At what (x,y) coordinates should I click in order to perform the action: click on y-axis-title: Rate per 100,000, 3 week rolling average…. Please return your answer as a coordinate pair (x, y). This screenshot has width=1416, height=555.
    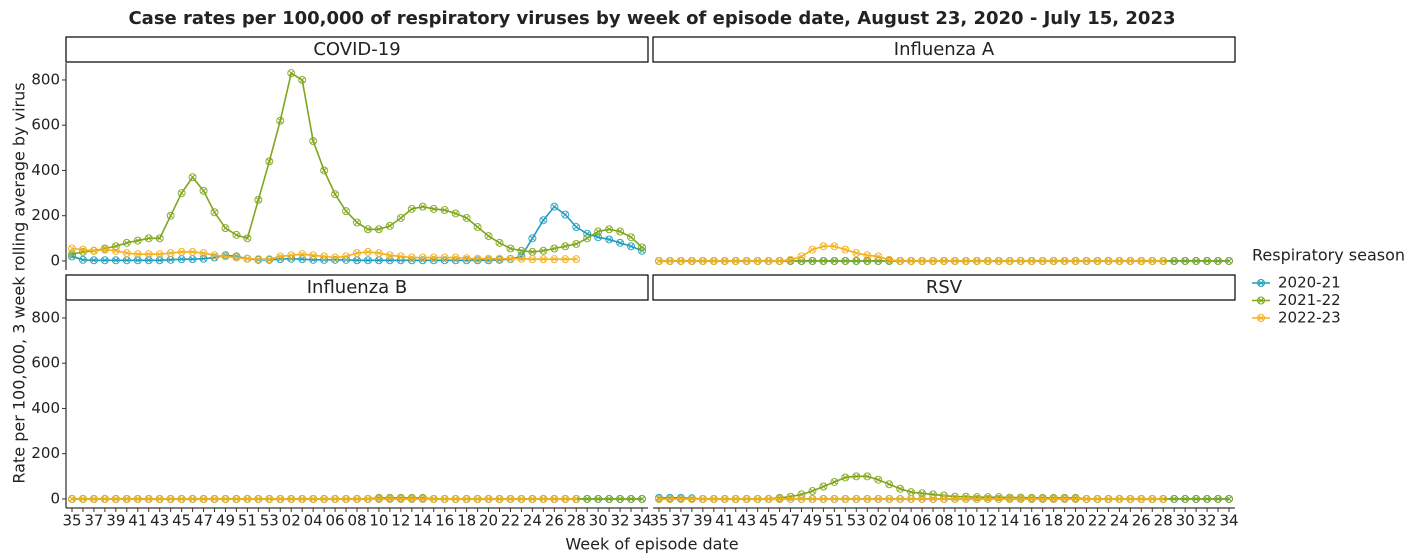
    Looking at the image, I should click on (19, 282).